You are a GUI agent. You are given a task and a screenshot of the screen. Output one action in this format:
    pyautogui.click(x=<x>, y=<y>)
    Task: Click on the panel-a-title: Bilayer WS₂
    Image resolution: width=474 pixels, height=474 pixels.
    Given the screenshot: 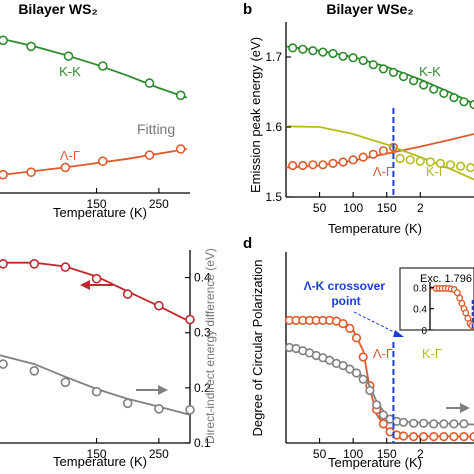 What is the action you would take?
    pyautogui.click(x=57, y=9)
    